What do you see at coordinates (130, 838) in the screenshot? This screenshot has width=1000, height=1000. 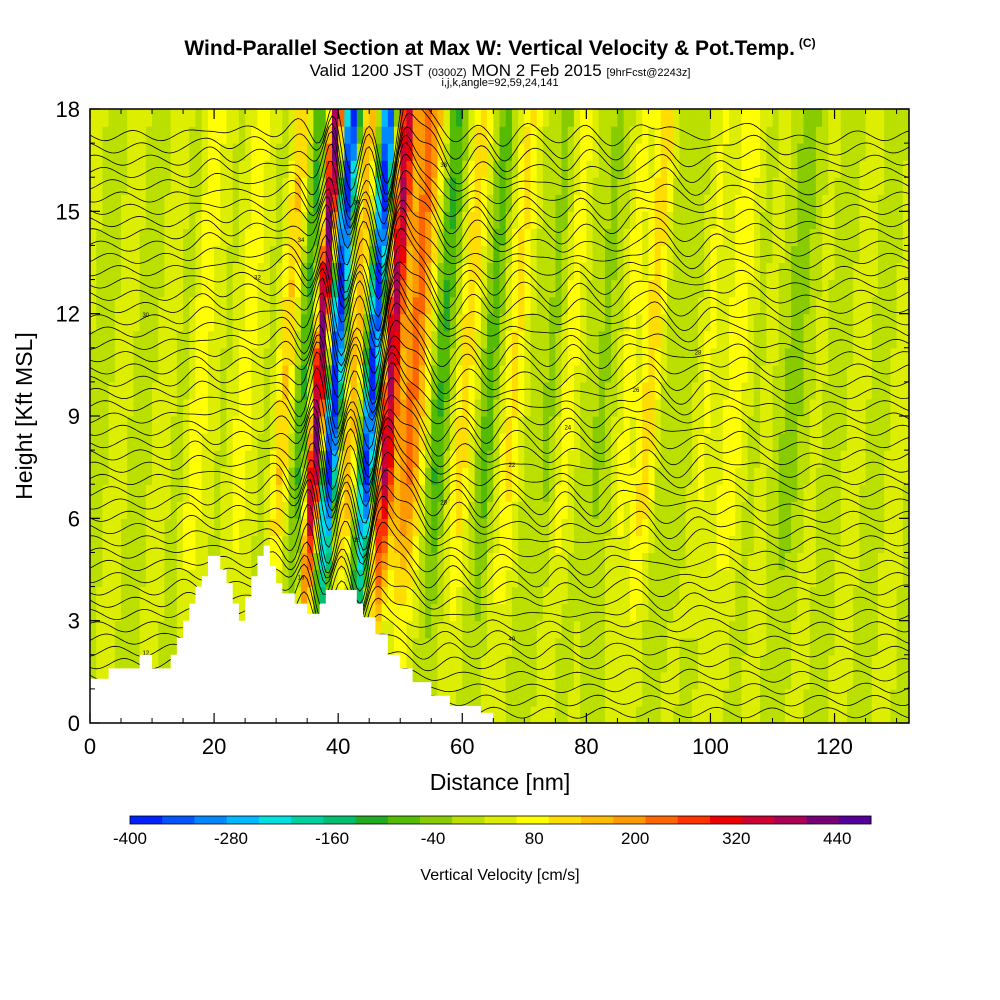 I see `colorbar-tick-label: -400` at bounding box center [130, 838].